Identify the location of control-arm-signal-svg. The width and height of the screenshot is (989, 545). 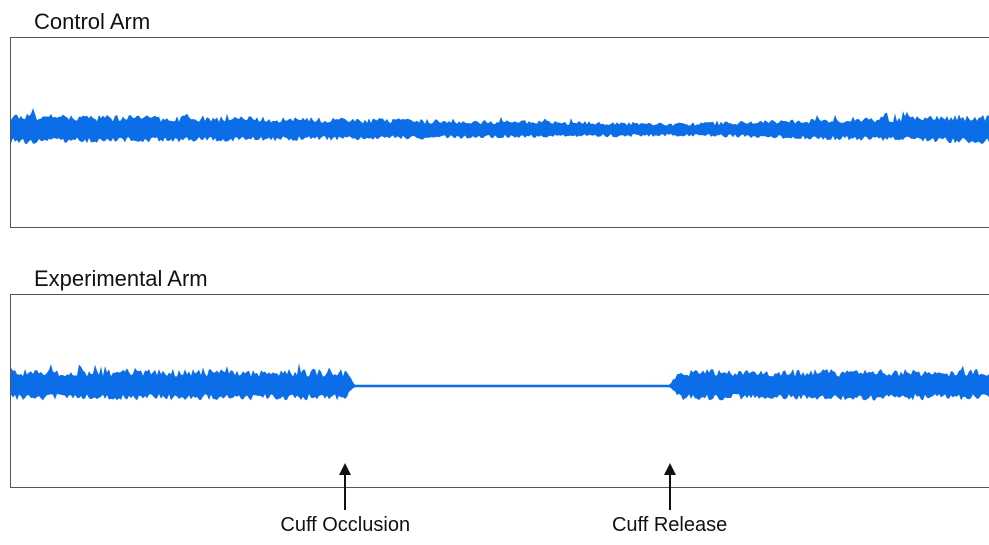
(500, 126).